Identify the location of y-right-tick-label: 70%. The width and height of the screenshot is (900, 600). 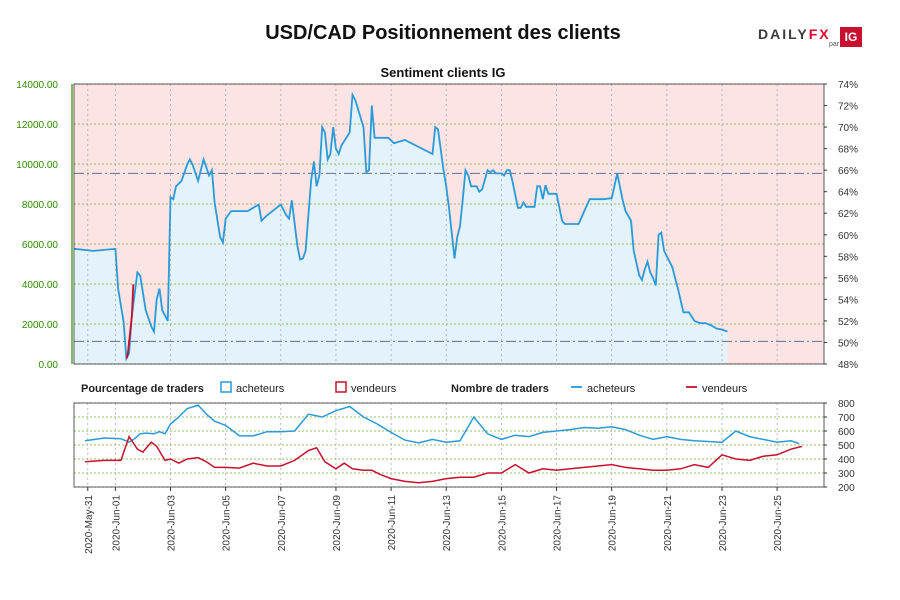
(848, 128).